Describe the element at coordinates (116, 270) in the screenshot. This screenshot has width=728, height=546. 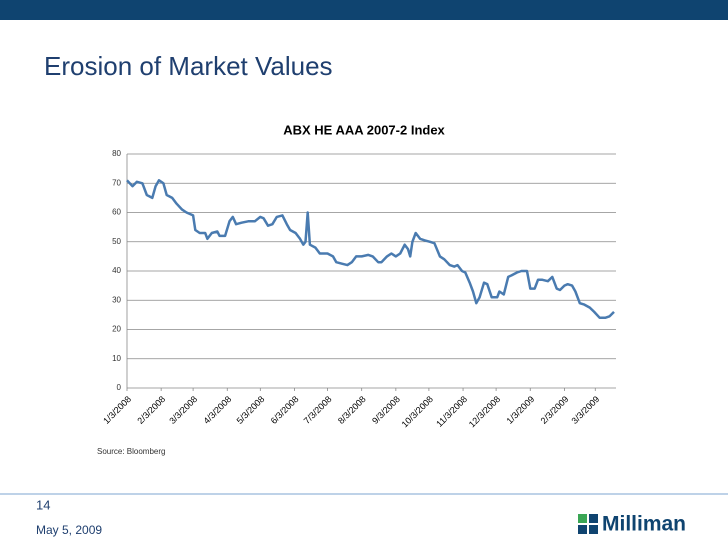
I see `y-tick-label: 40` at that location.